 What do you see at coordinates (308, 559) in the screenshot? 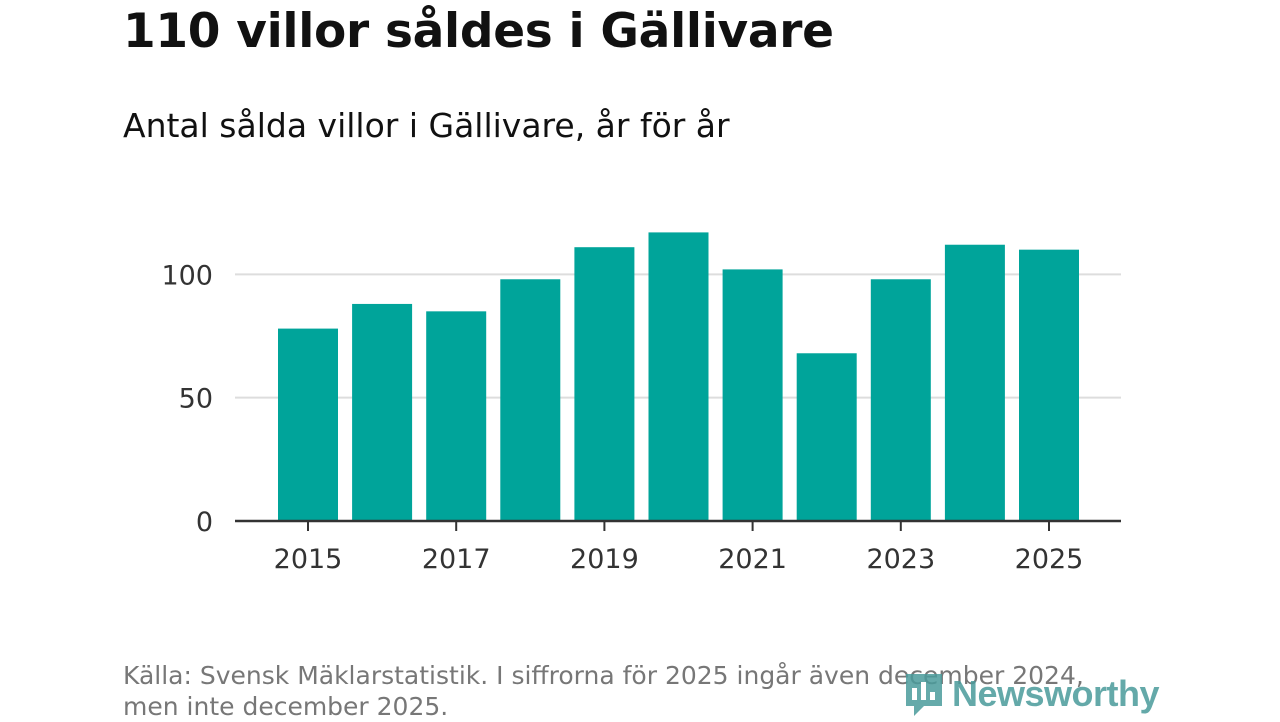
I see `x-tick-label: 2015` at bounding box center [308, 559].